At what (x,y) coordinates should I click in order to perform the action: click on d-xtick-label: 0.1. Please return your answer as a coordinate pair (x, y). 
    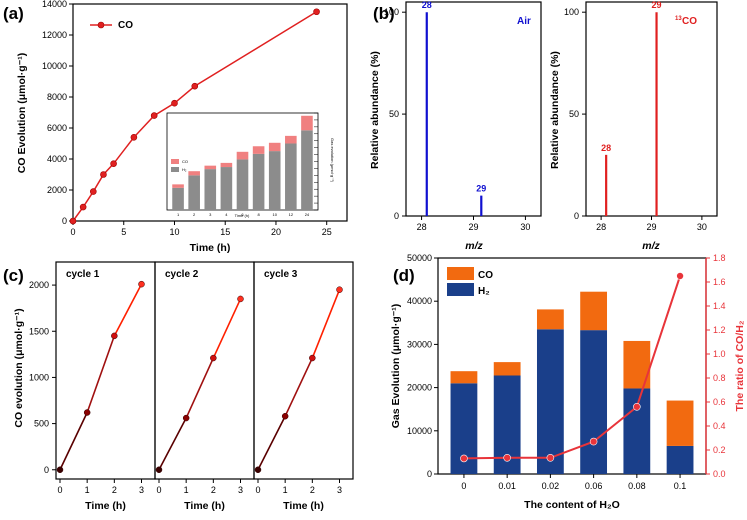
    Looking at the image, I should click on (680, 486).